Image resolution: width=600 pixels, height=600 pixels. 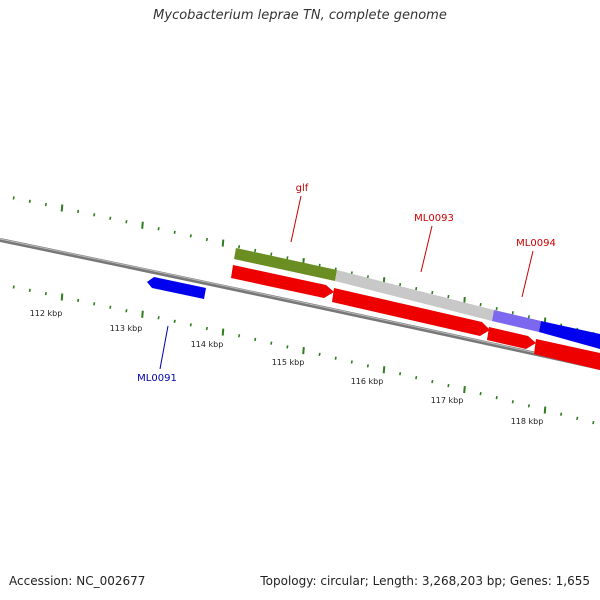 I want to click on tick-label-114: 114 kbp, so click(x=207, y=344).